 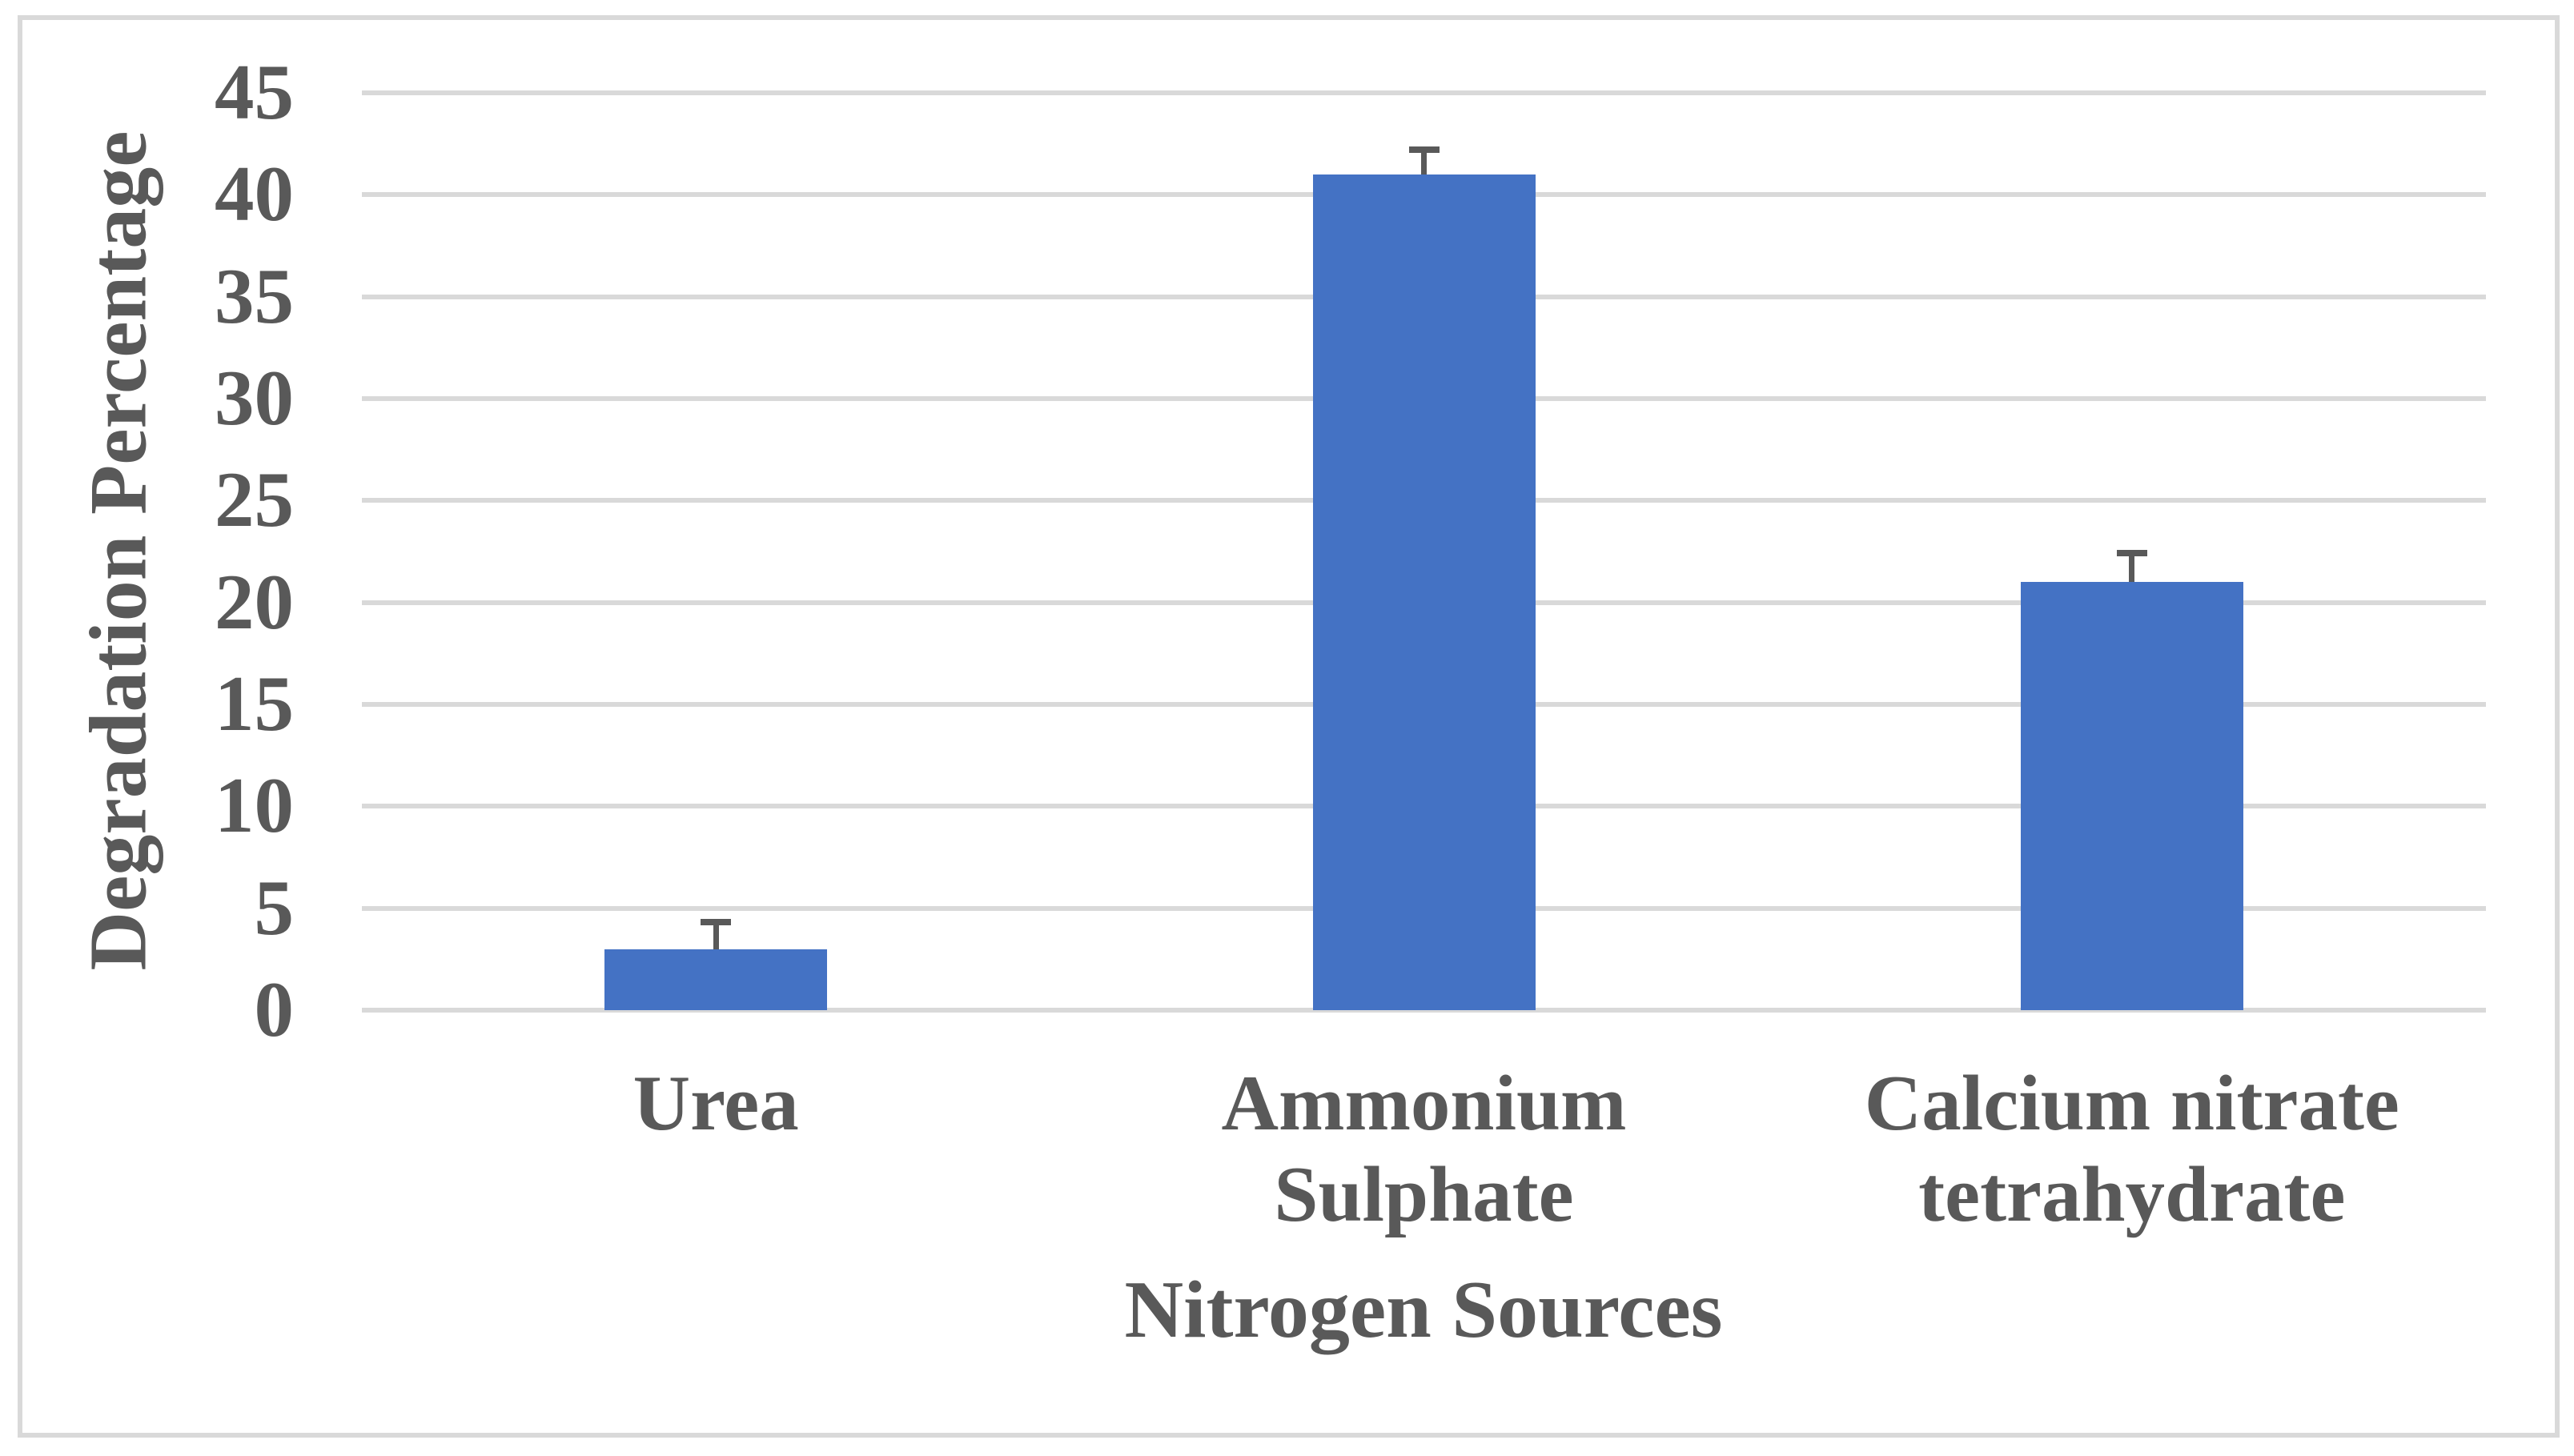 I want to click on y-tick-label-30: 30, so click(x=254, y=398).